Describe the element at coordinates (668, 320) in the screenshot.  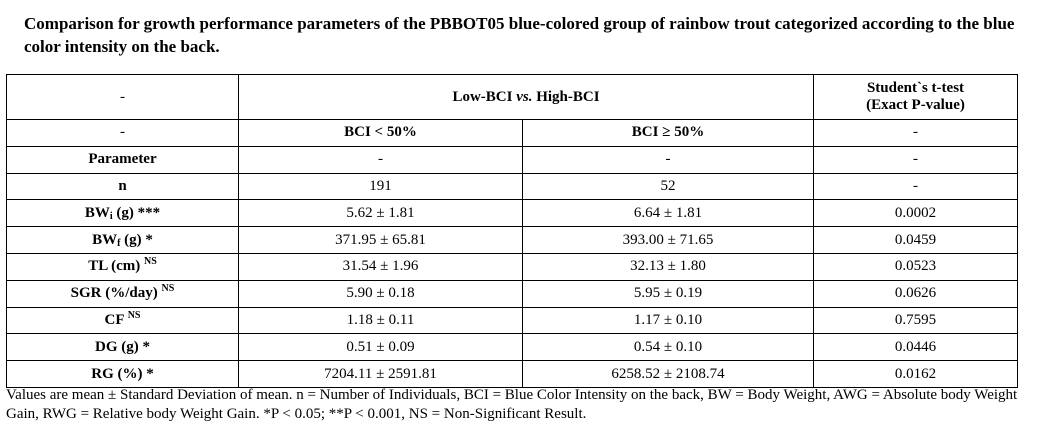
I see `row-high-bci-value: 1.17 ± 0.10` at that location.